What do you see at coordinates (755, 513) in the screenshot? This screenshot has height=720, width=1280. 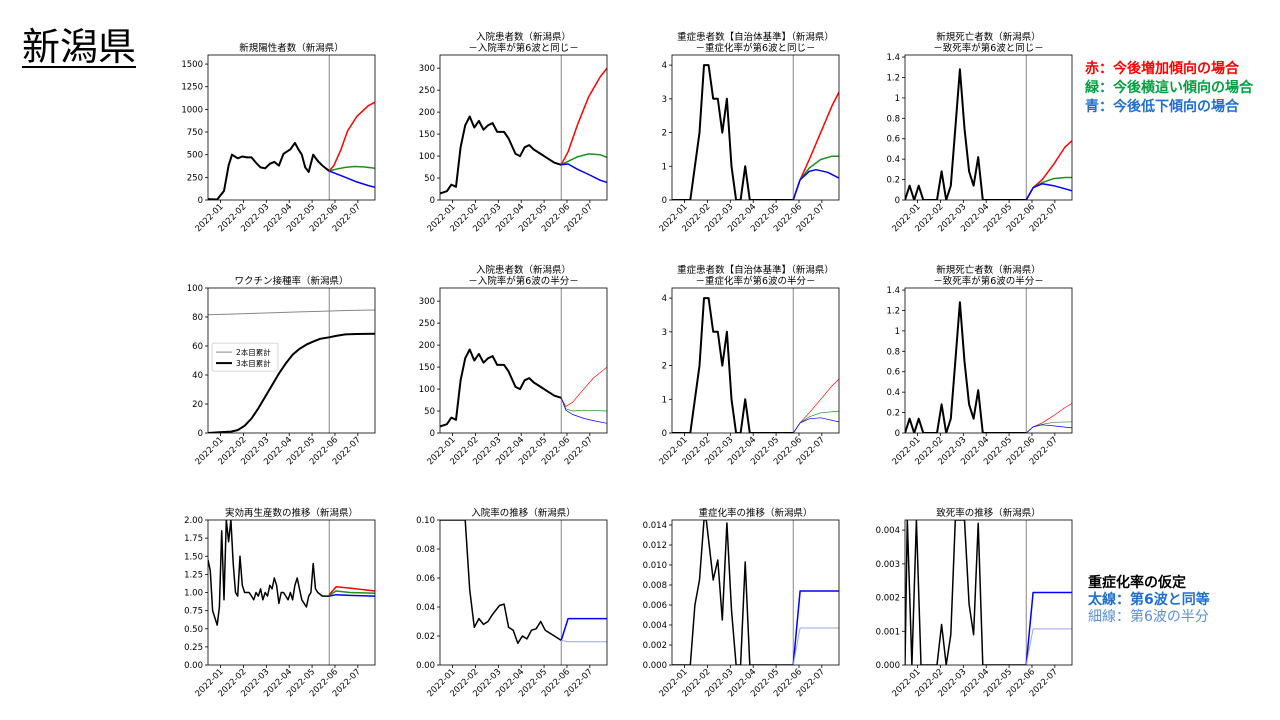 I see `chart-title: 重症化率の推移（新潟県）` at bounding box center [755, 513].